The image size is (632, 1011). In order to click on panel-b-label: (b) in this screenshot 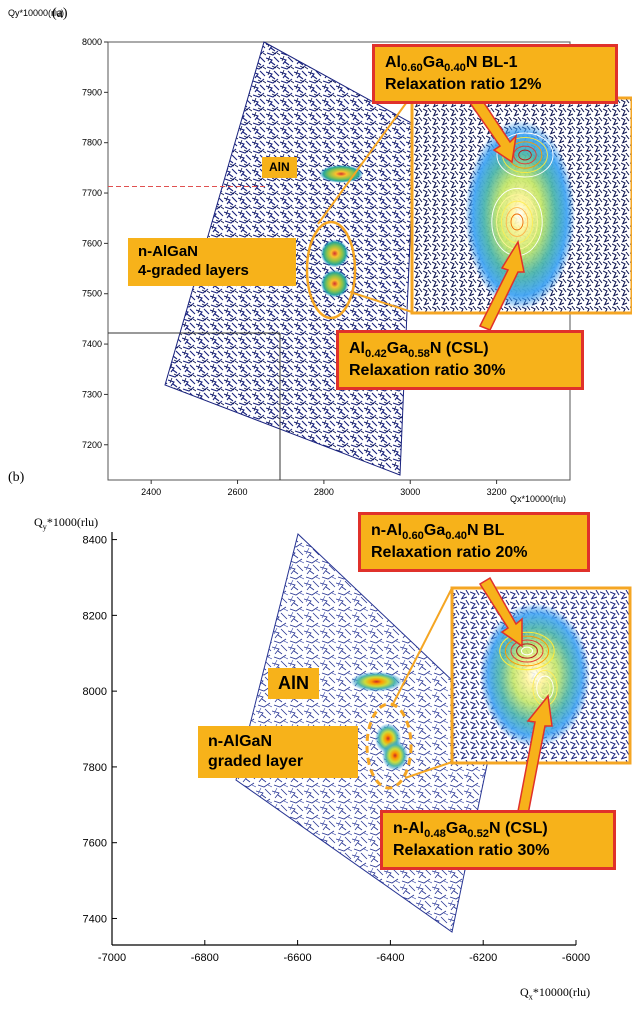, I will do `click(16, 477)`.